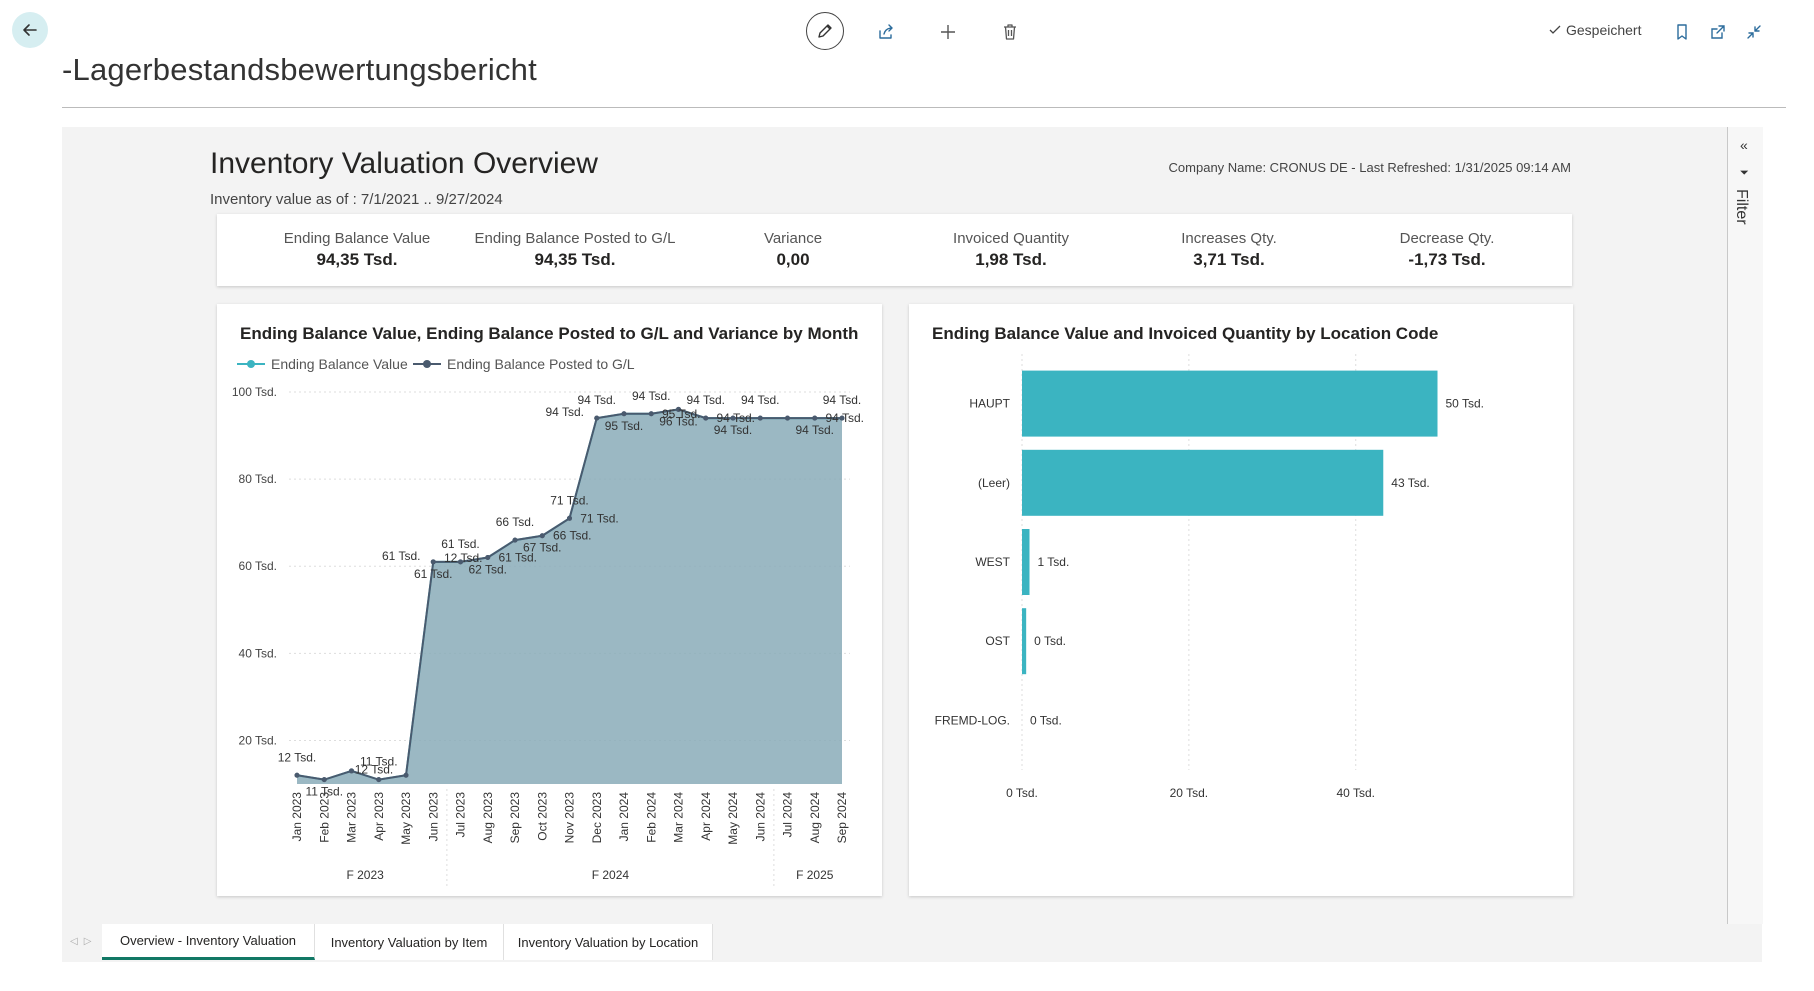 This screenshot has width=1814, height=991. I want to click on share-icon, so click(886, 31).